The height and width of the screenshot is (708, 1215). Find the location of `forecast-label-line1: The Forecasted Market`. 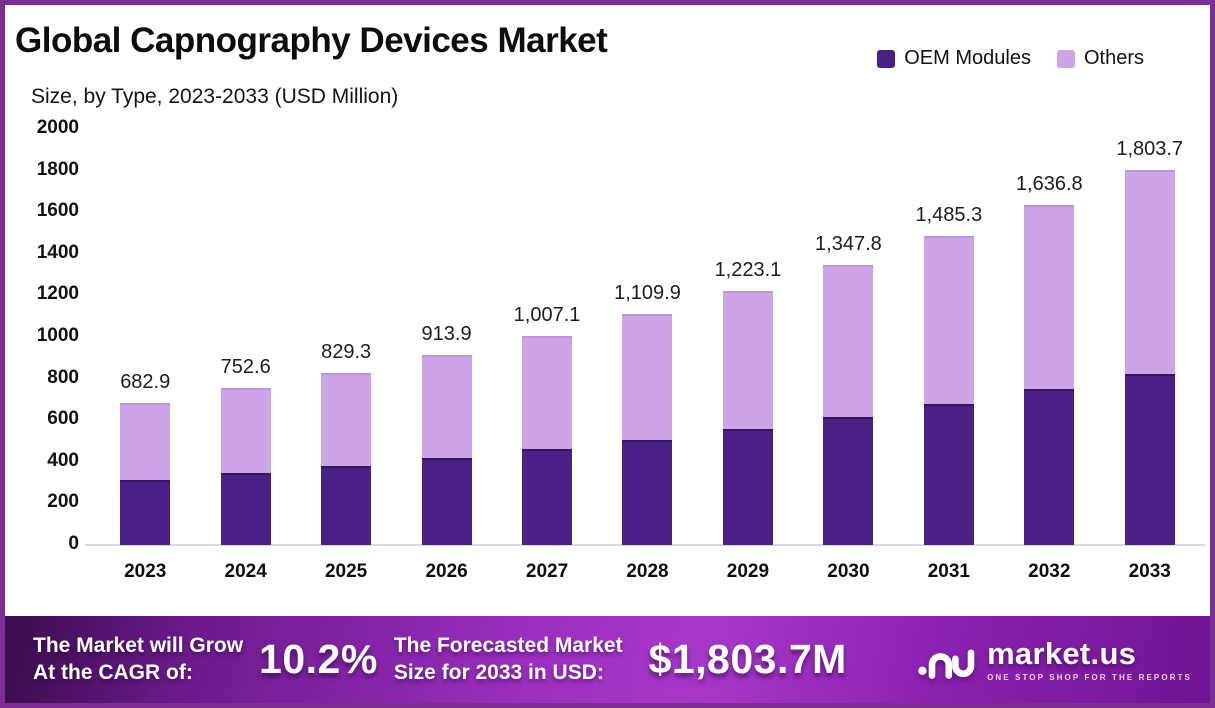

forecast-label-line1: The Forecasted Market is located at coordinates (508, 645).